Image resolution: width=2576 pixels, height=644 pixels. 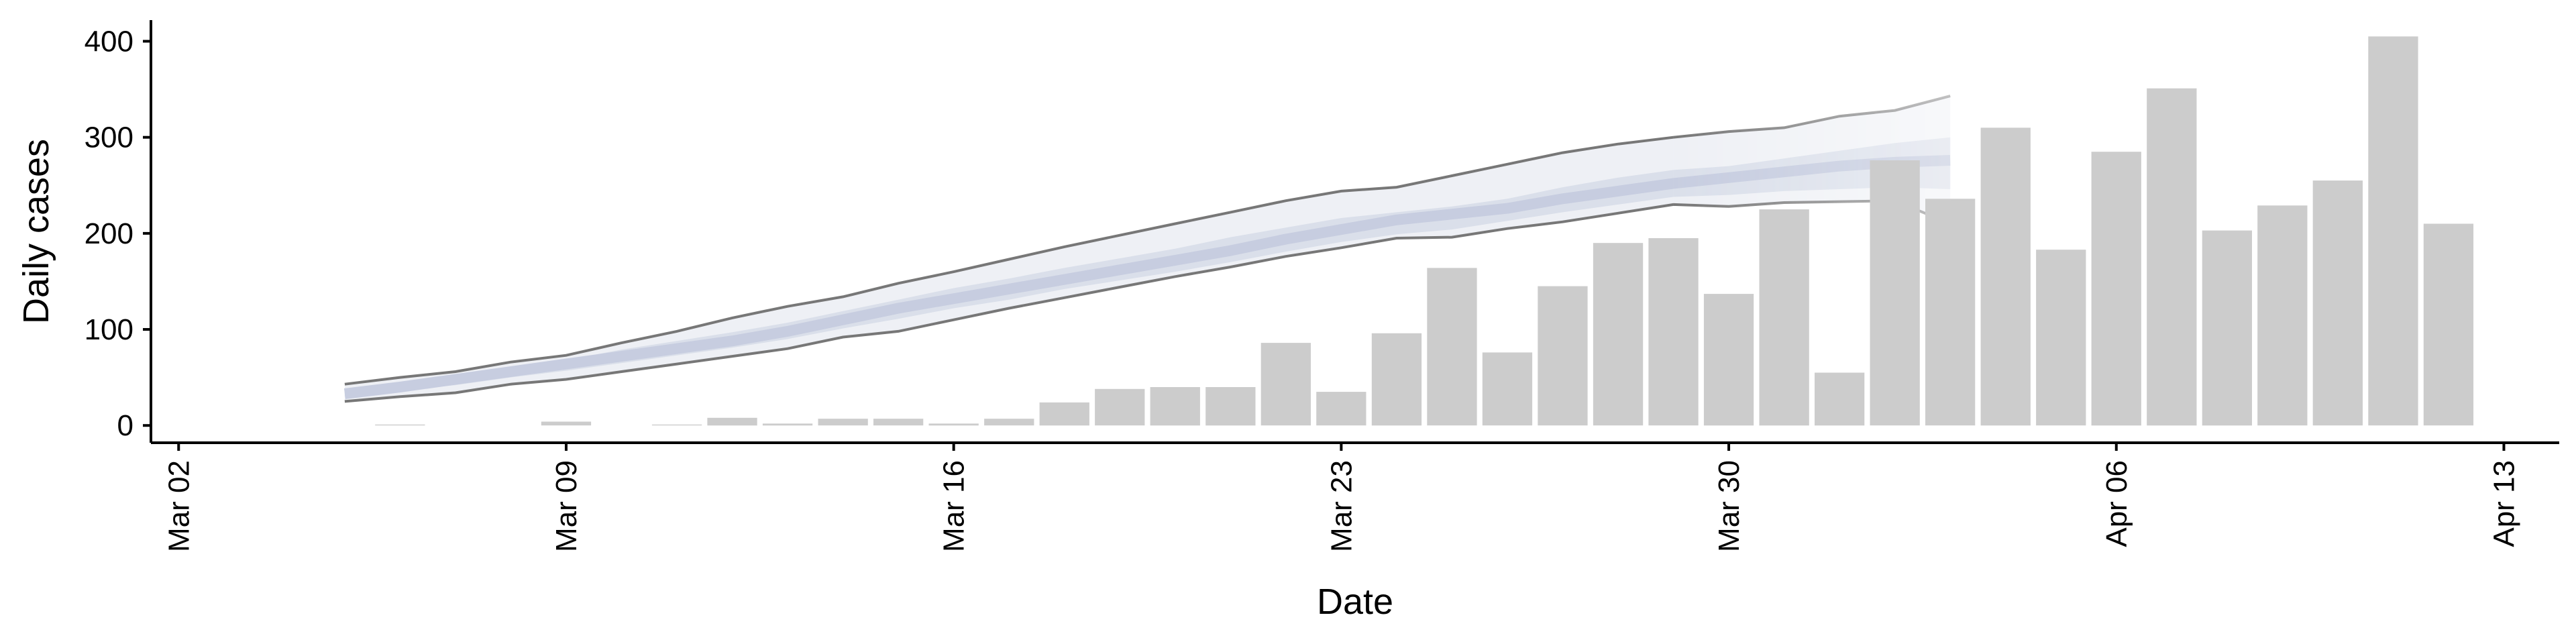 What do you see at coordinates (1355, 602) in the screenshot?
I see `x-axis-title: Date` at bounding box center [1355, 602].